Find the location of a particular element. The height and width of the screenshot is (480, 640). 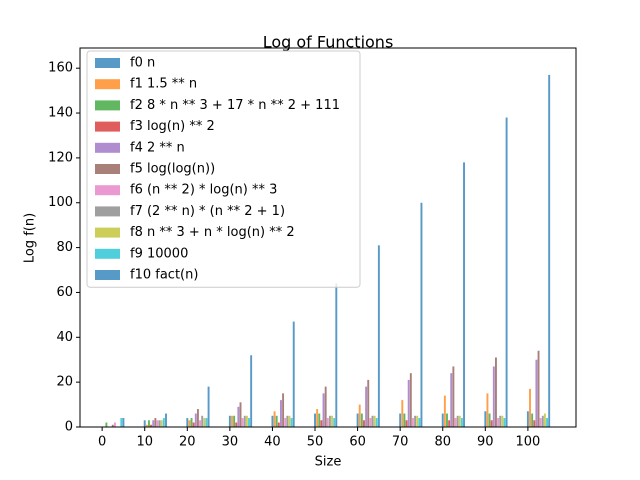

x-tick-label: 80 is located at coordinates (442, 442).